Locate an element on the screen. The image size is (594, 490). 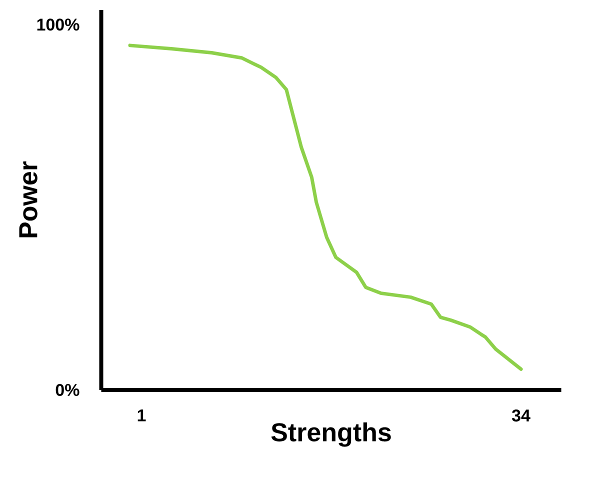
y-tick-label: 100% is located at coordinates (58, 24).